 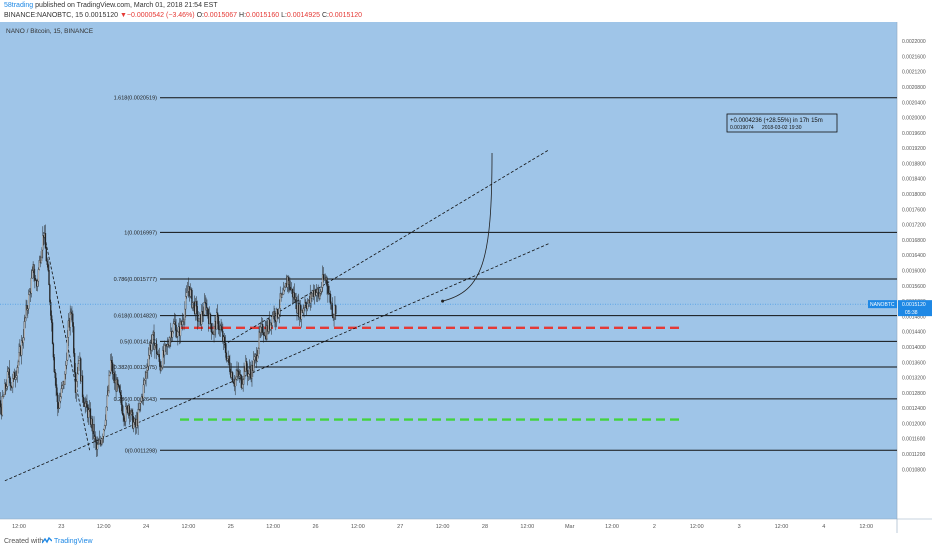 I want to click on countdown-text: 05:38, so click(x=911, y=313).